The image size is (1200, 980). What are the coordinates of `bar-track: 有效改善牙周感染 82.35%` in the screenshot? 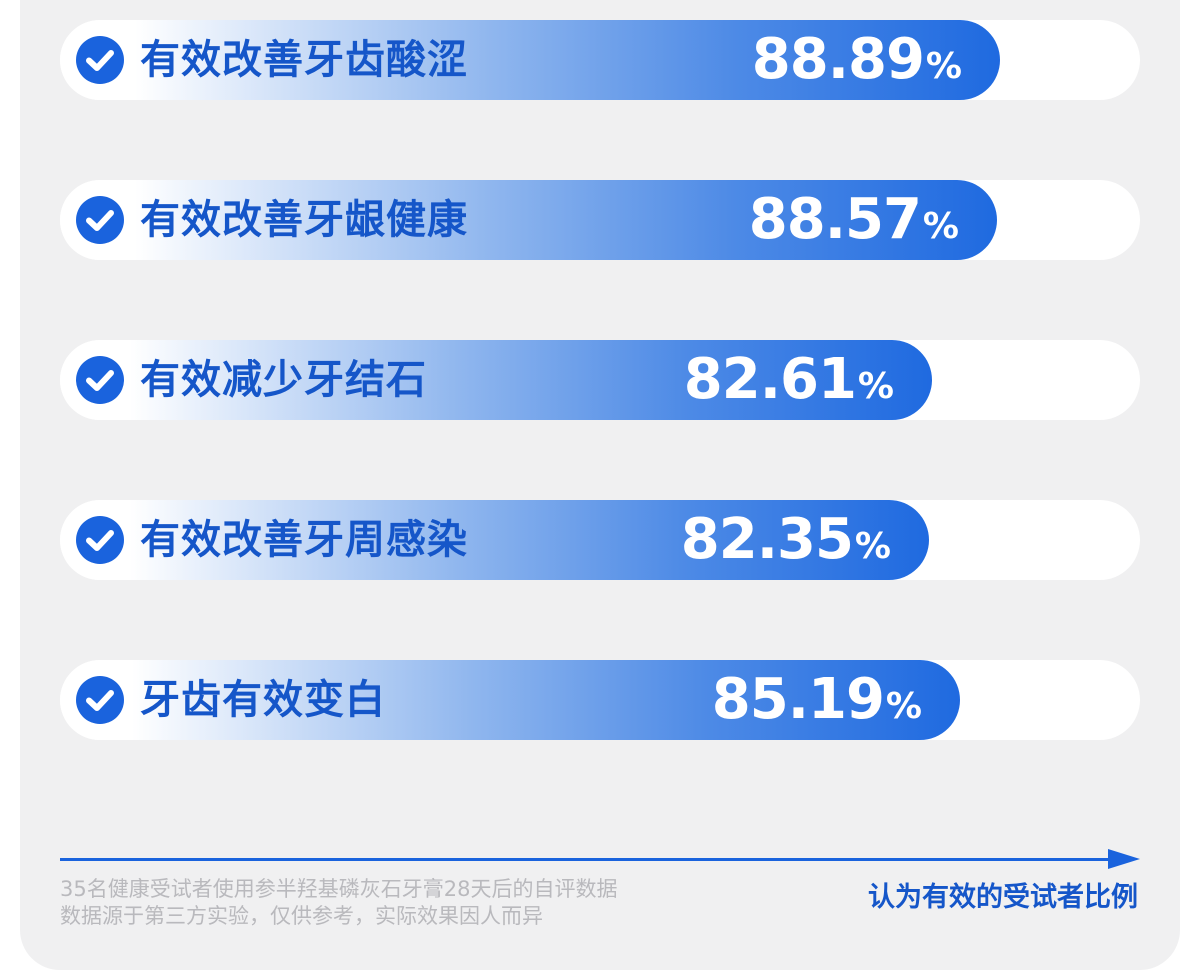 It's located at (600, 540).